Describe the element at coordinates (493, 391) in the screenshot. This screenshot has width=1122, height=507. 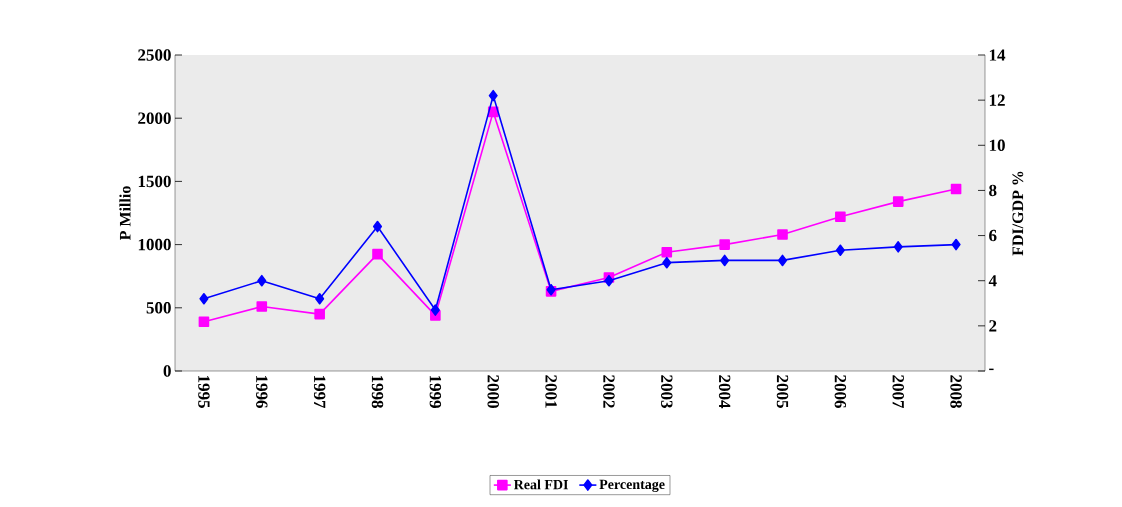
I see `x-tick-label: 2000` at that location.